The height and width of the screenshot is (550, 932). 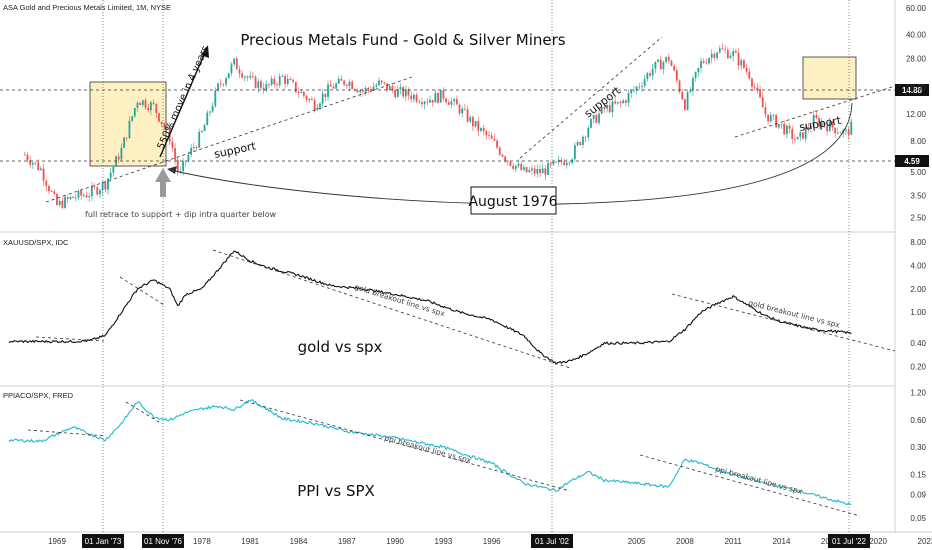 What do you see at coordinates (918, 265) in the screenshot?
I see `gold-tick-label: 4.00` at bounding box center [918, 265].